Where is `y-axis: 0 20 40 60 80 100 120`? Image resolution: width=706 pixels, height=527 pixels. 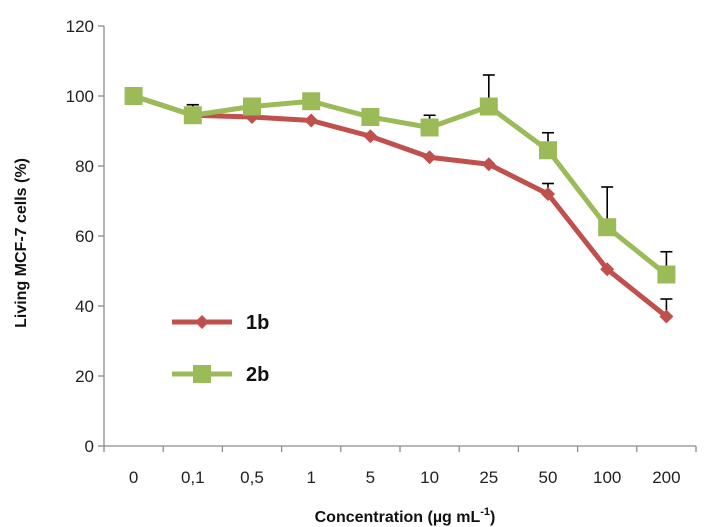
y-axis: 0 20 40 60 80 100 120 is located at coordinates (85, 236).